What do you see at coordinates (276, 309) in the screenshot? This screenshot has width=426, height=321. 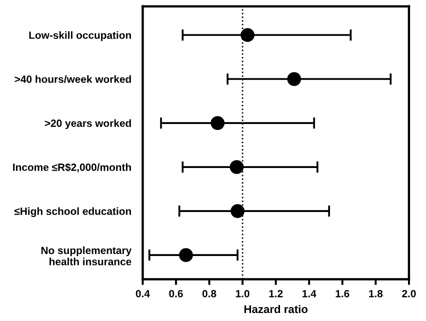 I see `x-axis-title: Hazard ratio` at bounding box center [276, 309].